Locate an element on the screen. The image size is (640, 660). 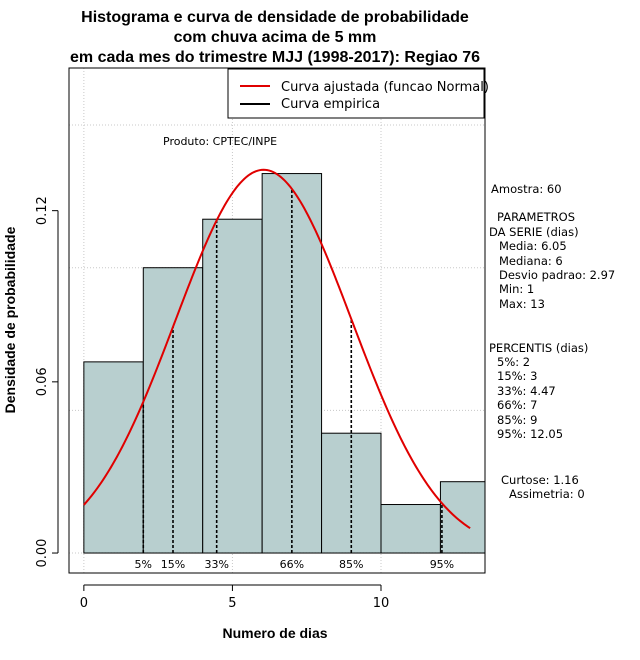
y-tick-label-1: 0.06 is located at coordinates (42, 381).